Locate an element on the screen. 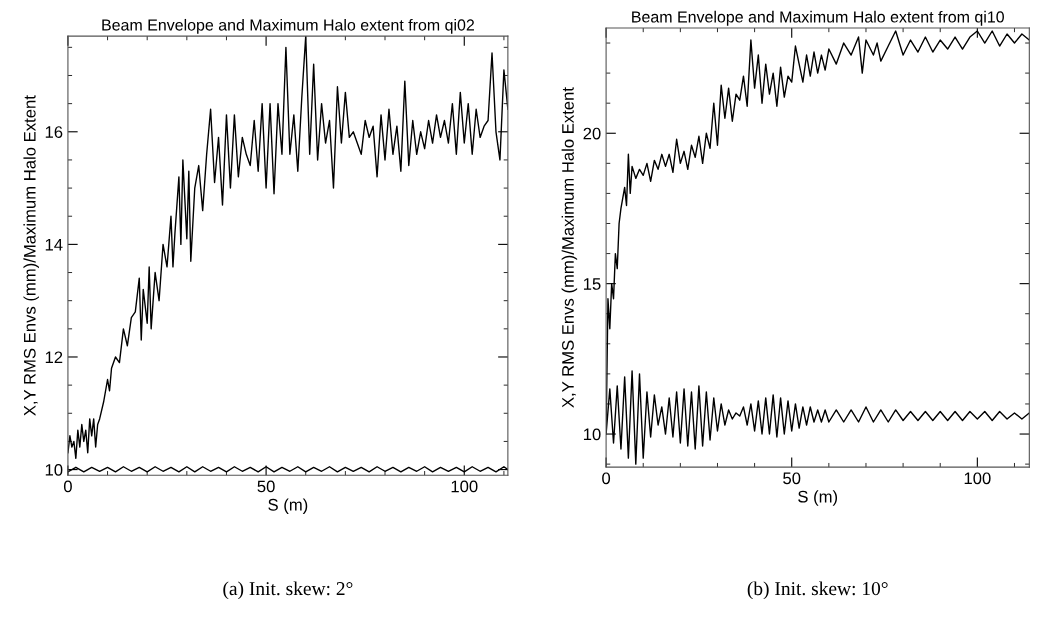 The image size is (1045, 622). text: (b) Init. skew: 10° is located at coordinates (817, 590).